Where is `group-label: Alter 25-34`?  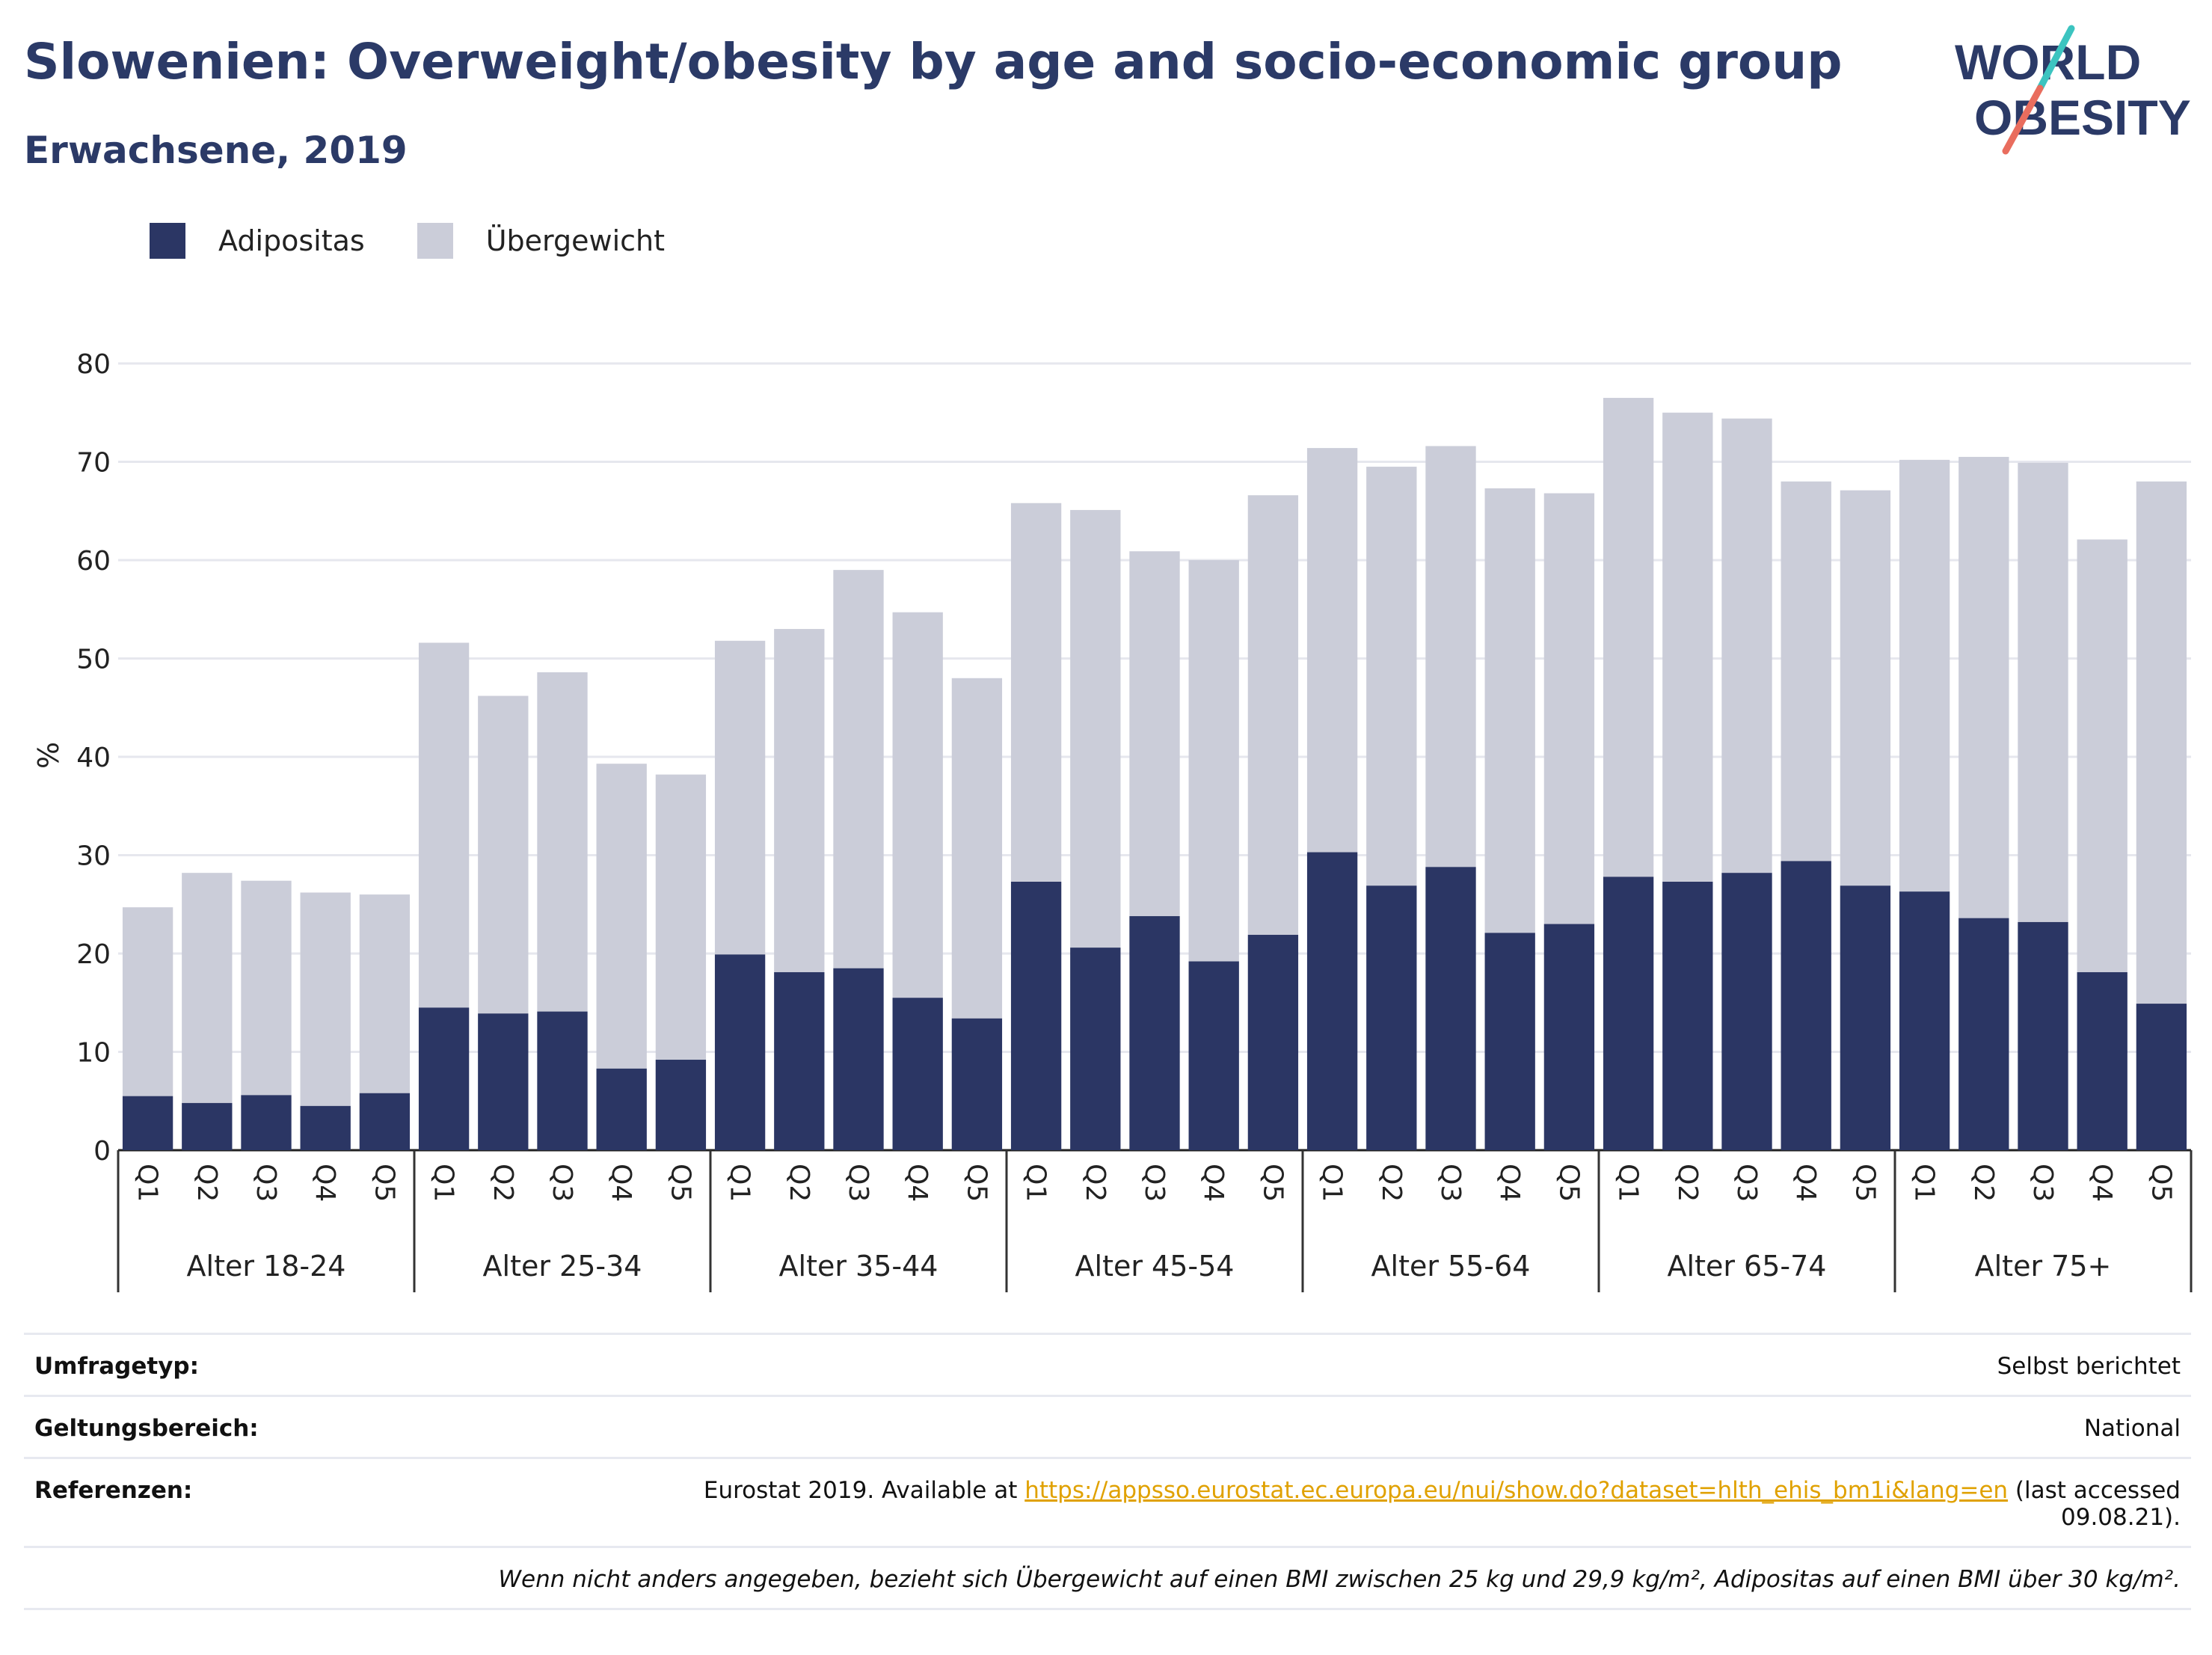
group-label: Alter 25-34 is located at coordinates (562, 1266).